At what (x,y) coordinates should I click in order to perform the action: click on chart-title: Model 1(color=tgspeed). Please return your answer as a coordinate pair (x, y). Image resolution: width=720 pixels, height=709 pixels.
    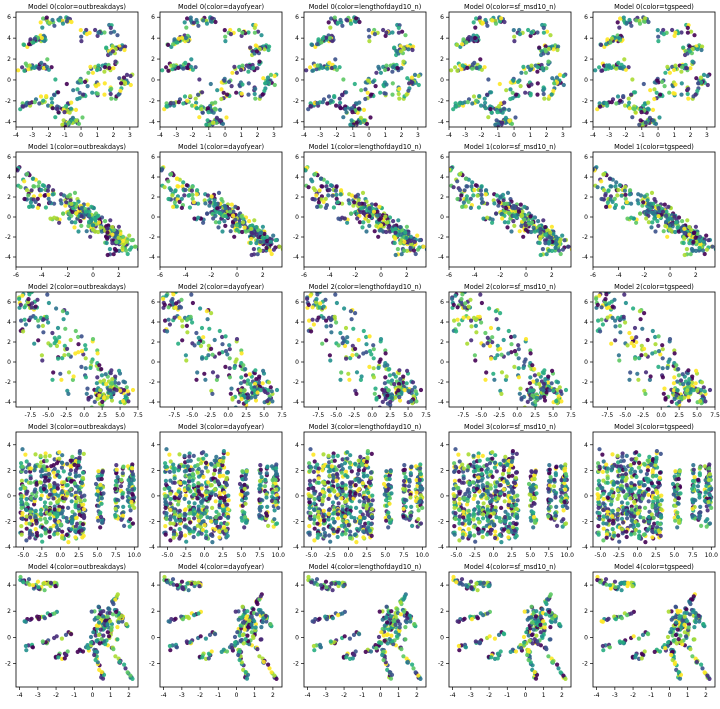
    Looking at the image, I should click on (654, 147).